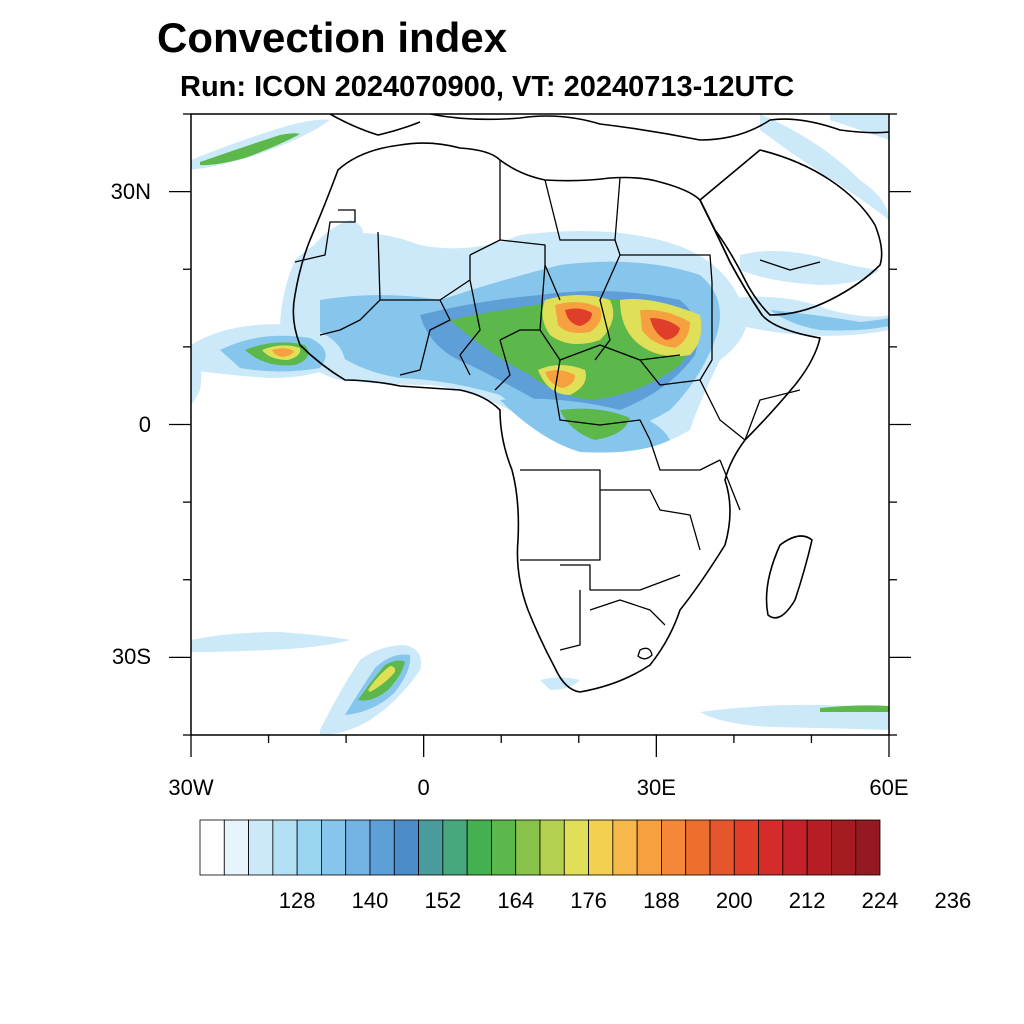 The image size is (1024, 1024). What do you see at coordinates (656, 787) in the screenshot?
I see `lon-label: 30E` at bounding box center [656, 787].